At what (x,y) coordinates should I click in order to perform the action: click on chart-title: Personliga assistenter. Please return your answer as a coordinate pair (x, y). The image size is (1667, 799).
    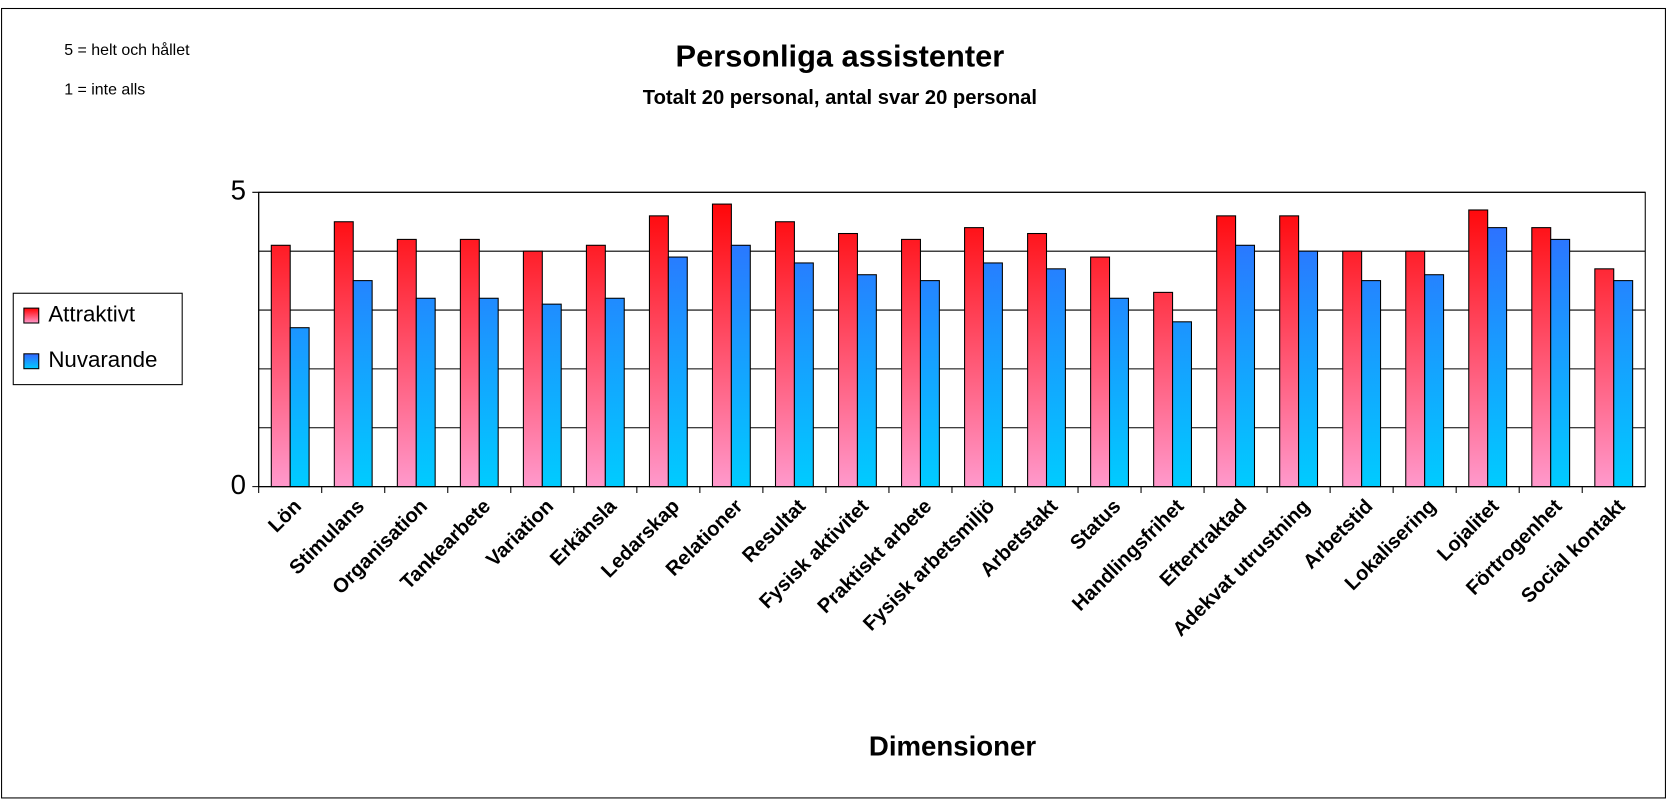
    Looking at the image, I should click on (840, 56).